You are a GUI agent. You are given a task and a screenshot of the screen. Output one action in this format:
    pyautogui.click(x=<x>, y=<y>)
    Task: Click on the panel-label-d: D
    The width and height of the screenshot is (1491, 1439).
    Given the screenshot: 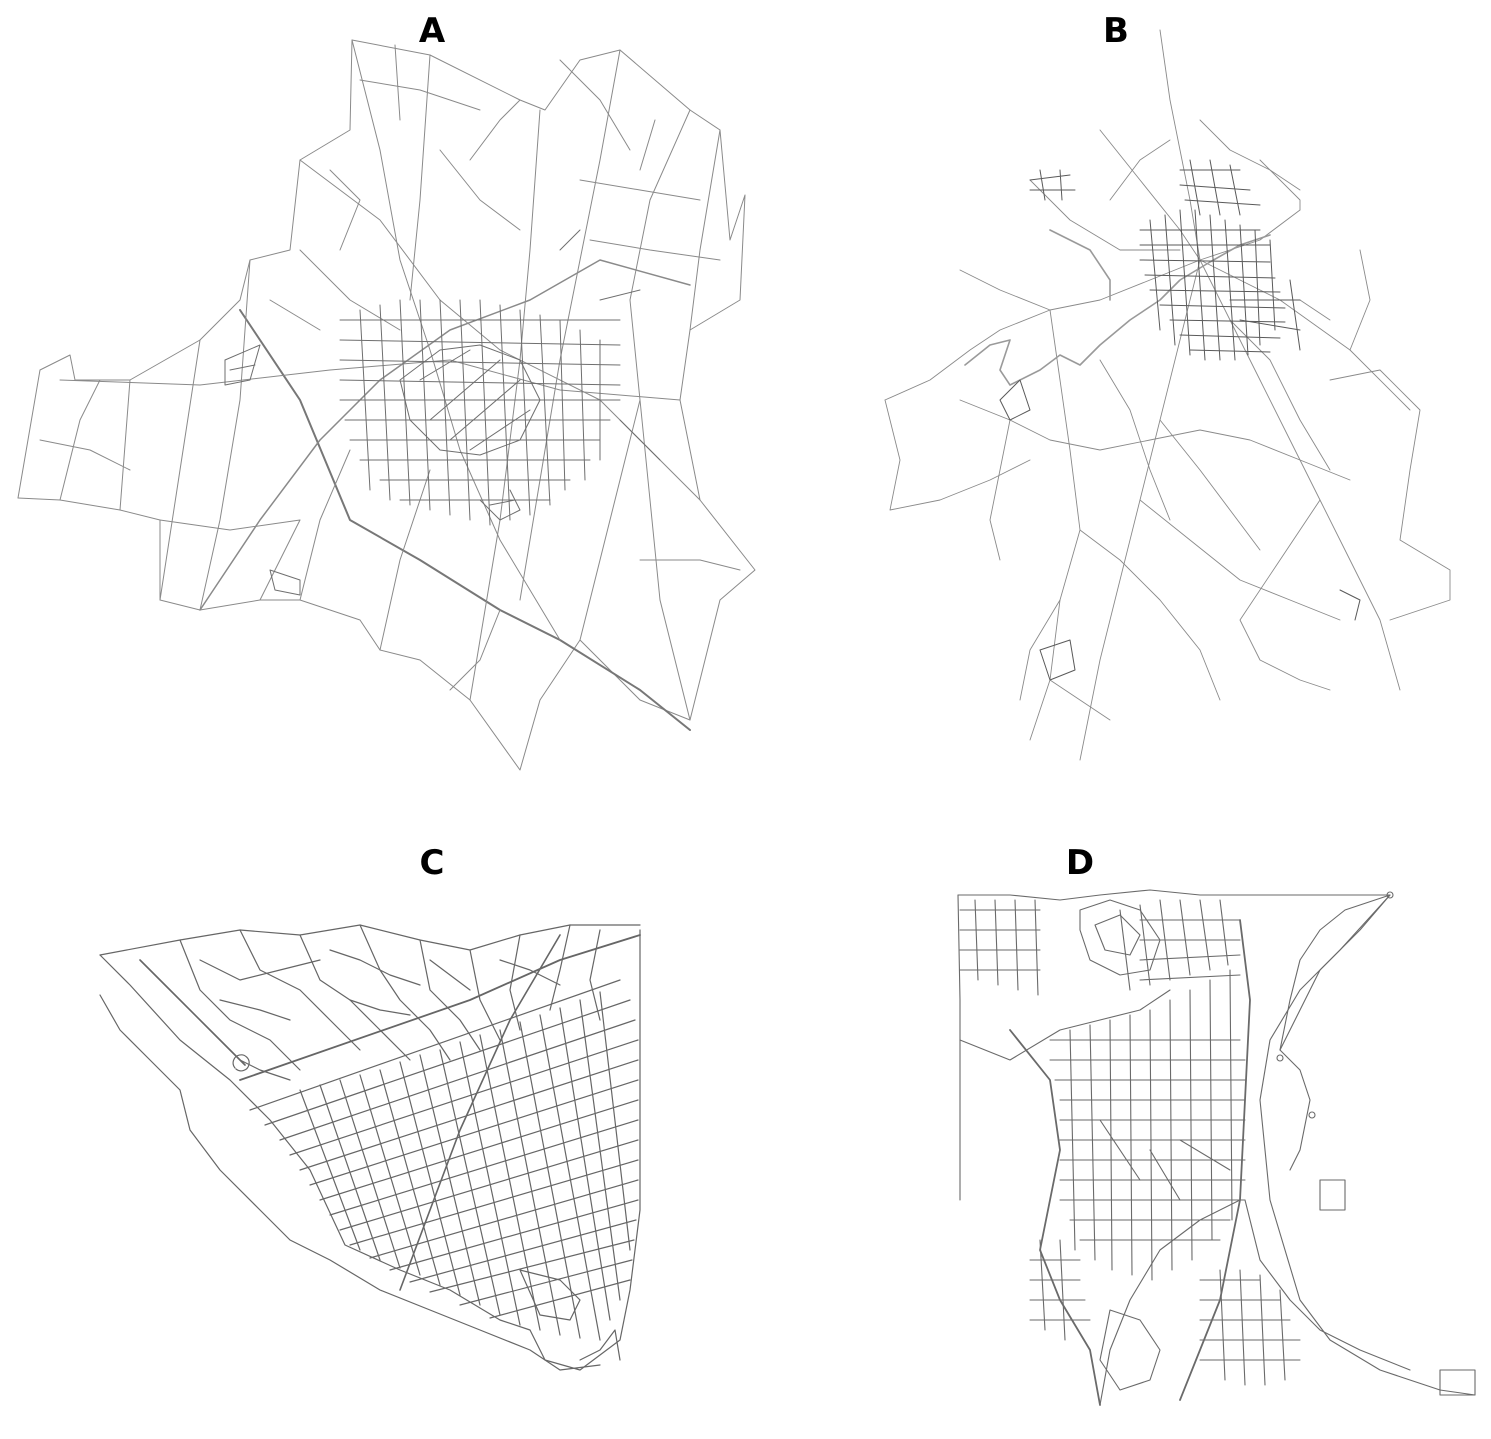 What is the action you would take?
    pyautogui.click(x=1080, y=863)
    